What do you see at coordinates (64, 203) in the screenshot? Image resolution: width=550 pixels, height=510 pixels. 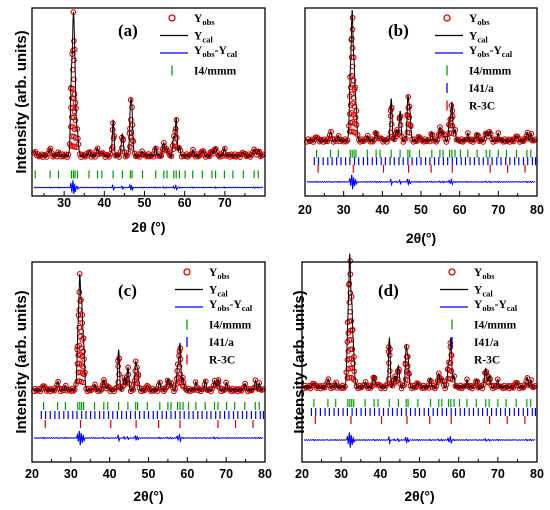 I see `x-tick-label: 30` at bounding box center [64, 203].